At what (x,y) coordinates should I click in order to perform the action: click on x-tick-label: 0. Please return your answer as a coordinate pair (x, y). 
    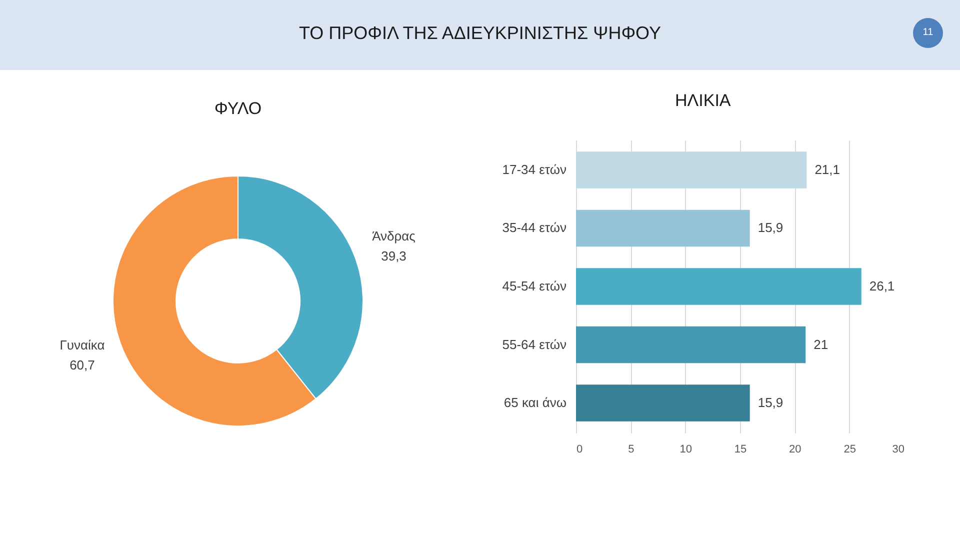
    Looking at the image, I should click on (579, 450).